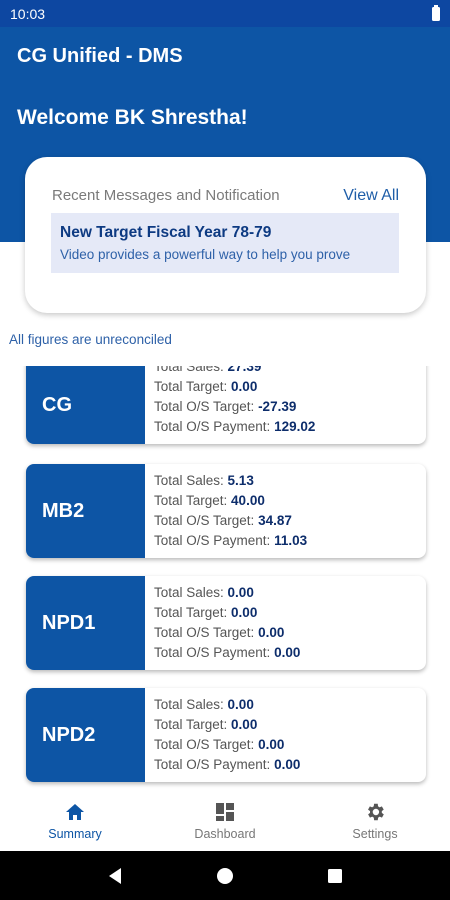 The height and width of the screenshot is (900, 450). I want to click on nav-dashboard: Dashboard, so click(225, 820).